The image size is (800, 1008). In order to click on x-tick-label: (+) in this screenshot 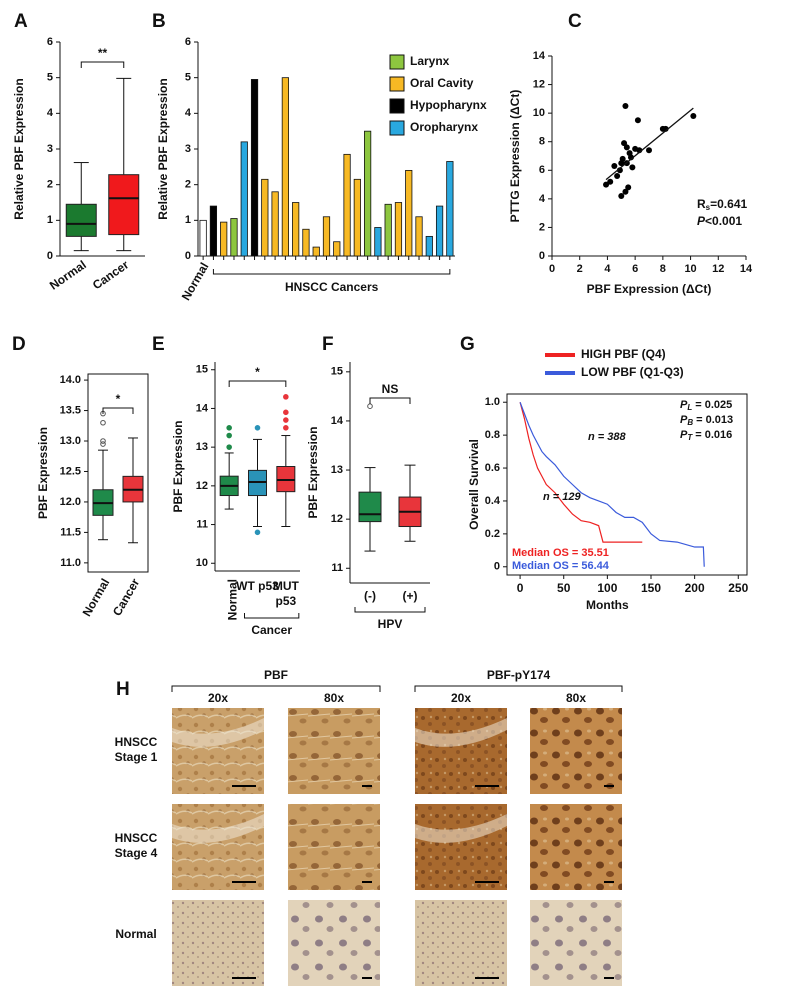, I will do `click(410, 596)`.